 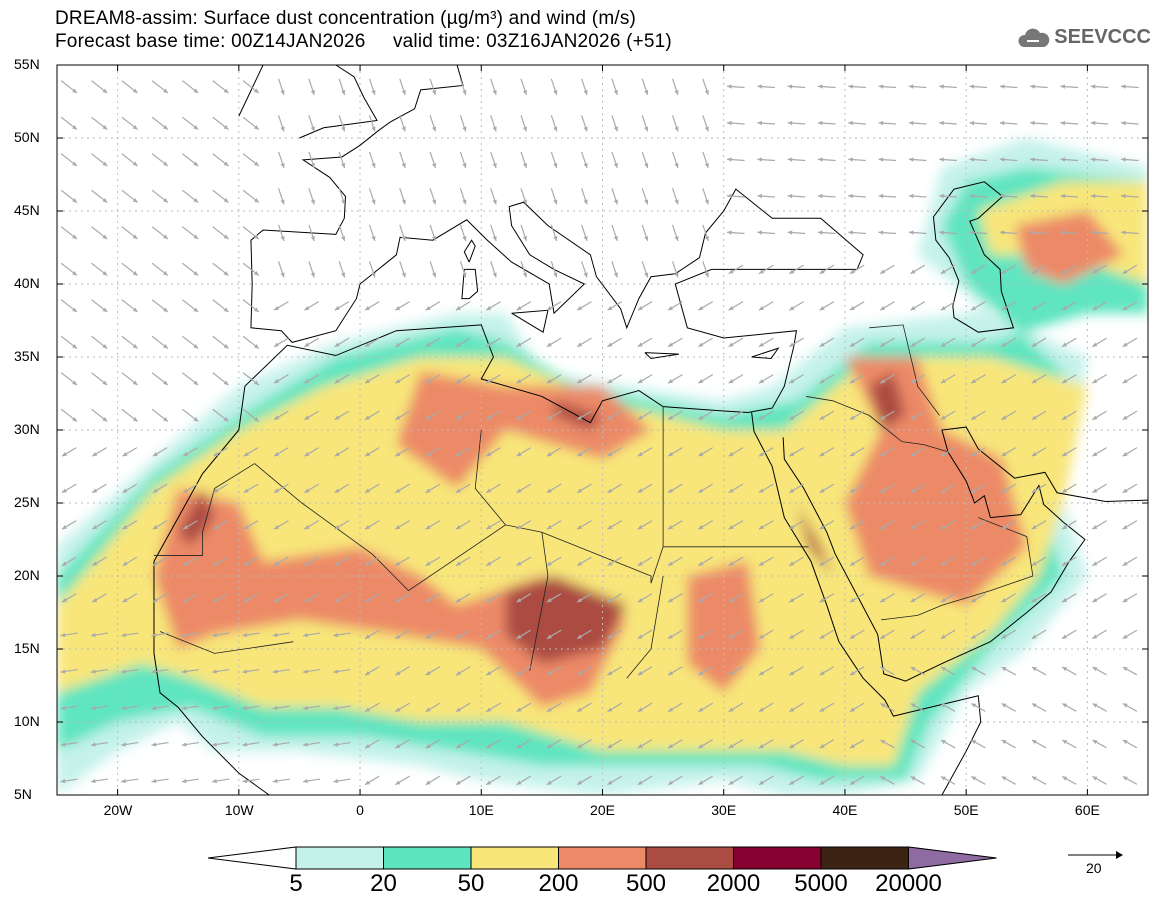 I want to click on lat-label: 30N, so click(x=27, y=429).